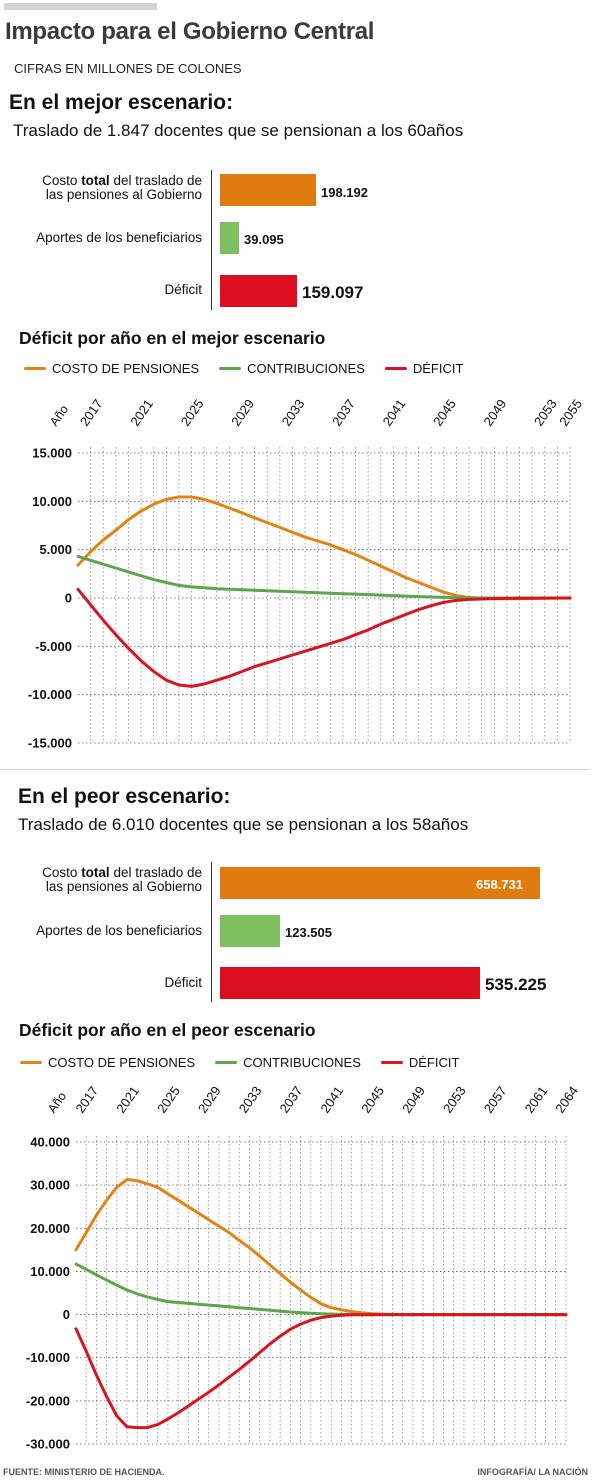  I want to click on best-bar-aportes, so click(229, 238).